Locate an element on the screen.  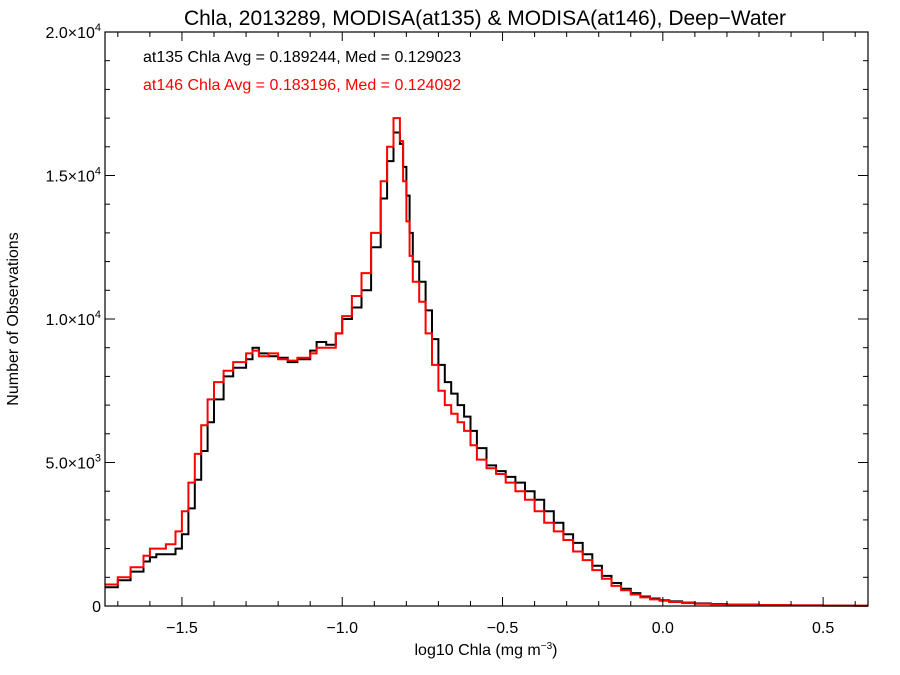
y-tick-label: 2.0×10⁴ is located at coordinates (73, 32).